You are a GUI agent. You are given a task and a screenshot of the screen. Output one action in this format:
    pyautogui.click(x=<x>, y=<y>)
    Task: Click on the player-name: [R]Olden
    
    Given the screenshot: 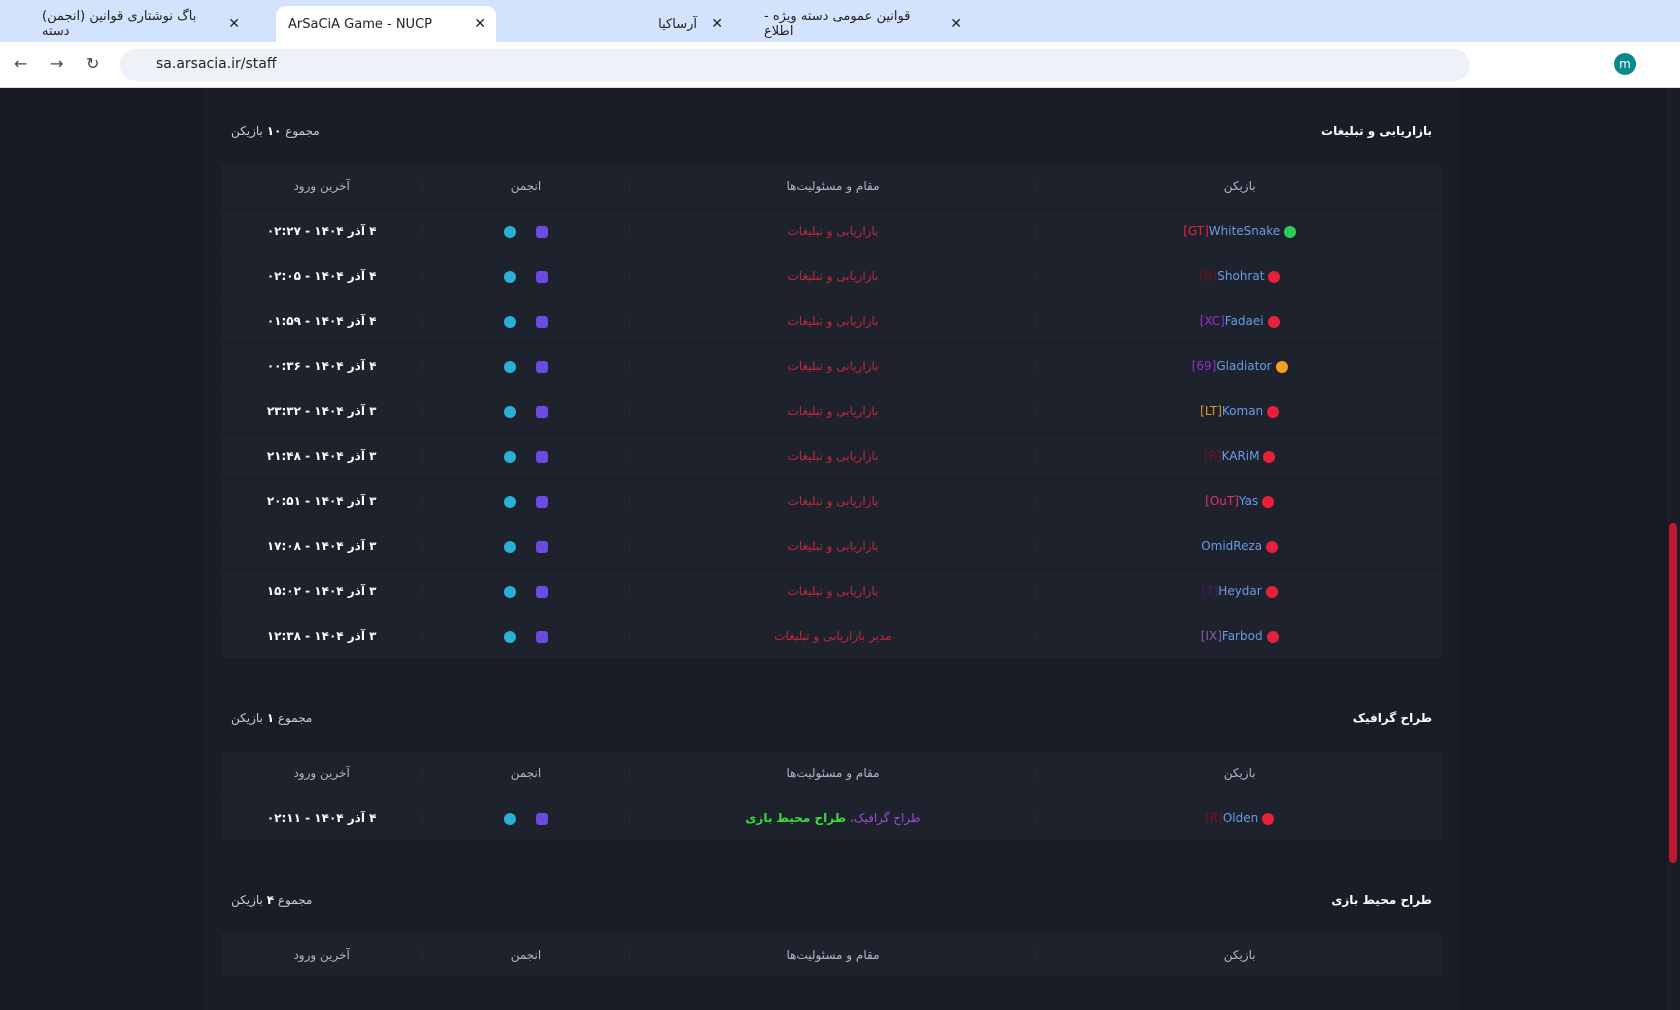 What is the action you would take?
    pyautogui.click(x=1231, y=818)
    